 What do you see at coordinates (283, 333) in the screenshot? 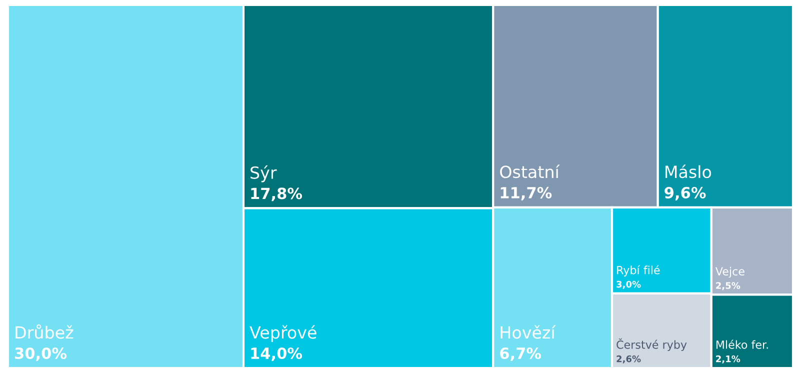
I see `category-label: Vepřové` at bounding box center [283, 333].